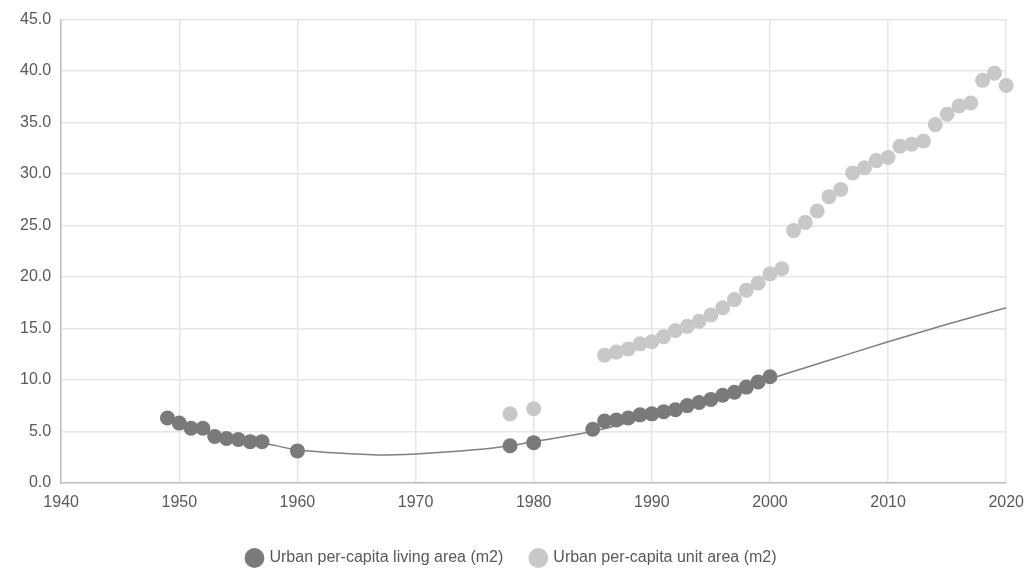  I want to click on x-tick-label: 1950, so click(179, 501).